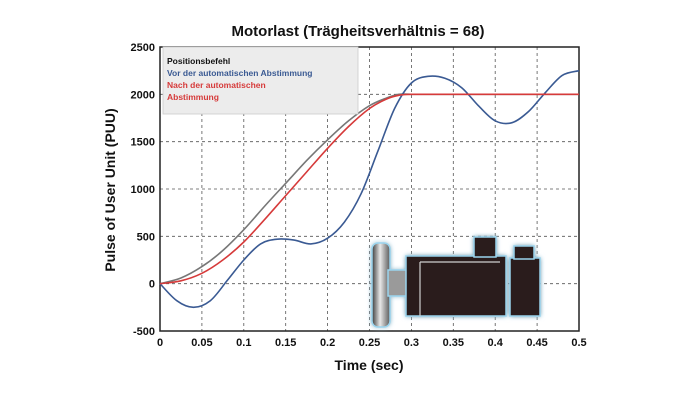  I want to click on y-tick-label: 2500, so click(143, 48).